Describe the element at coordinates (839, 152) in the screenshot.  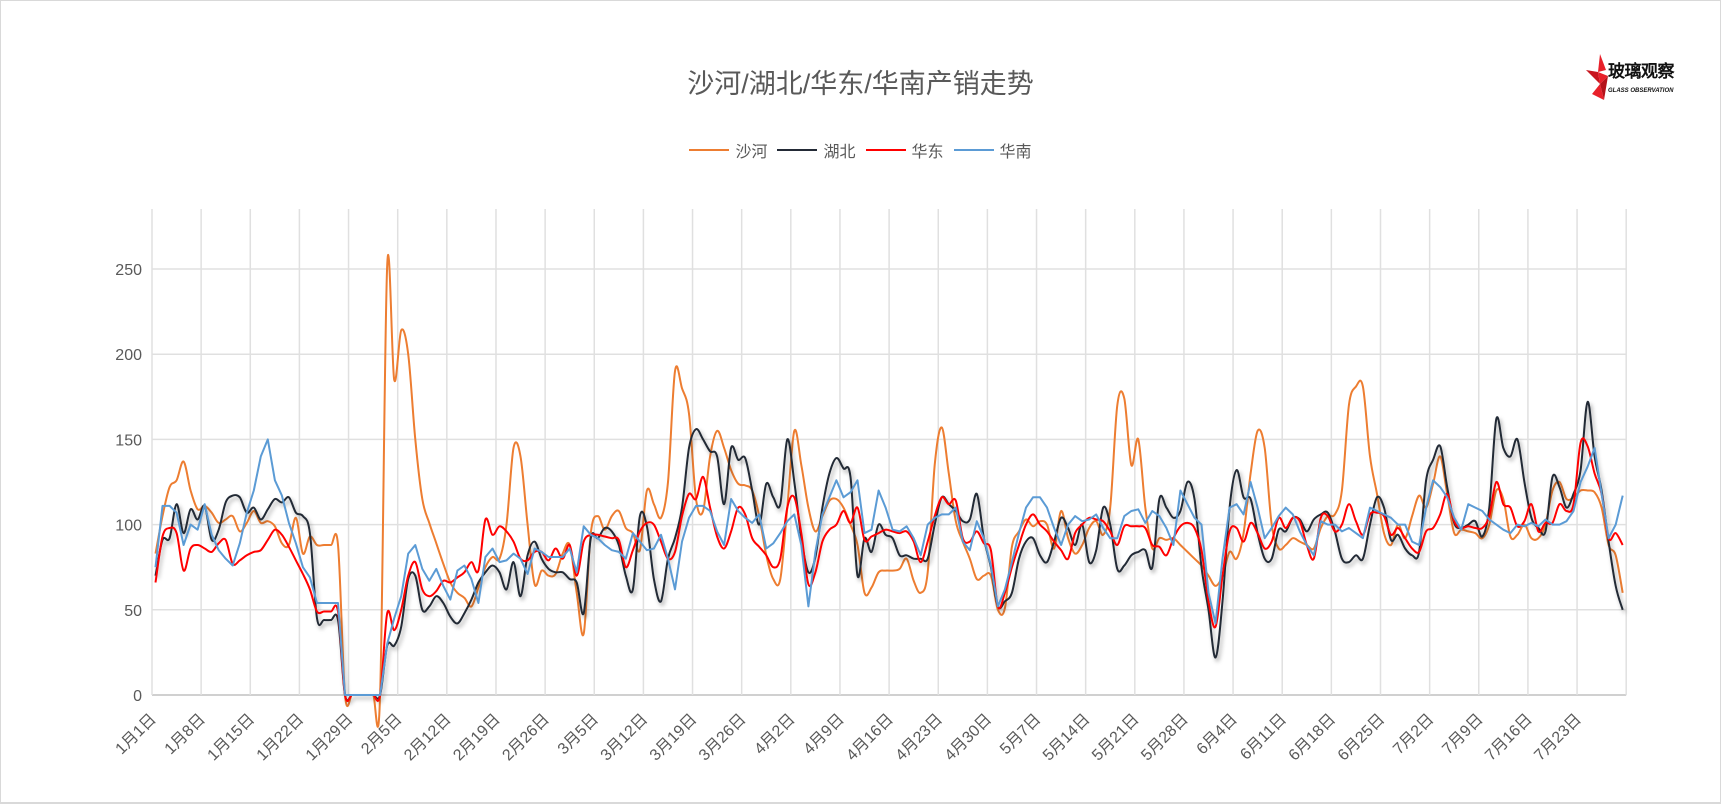
I see `legend-label: 湖北` at that location.